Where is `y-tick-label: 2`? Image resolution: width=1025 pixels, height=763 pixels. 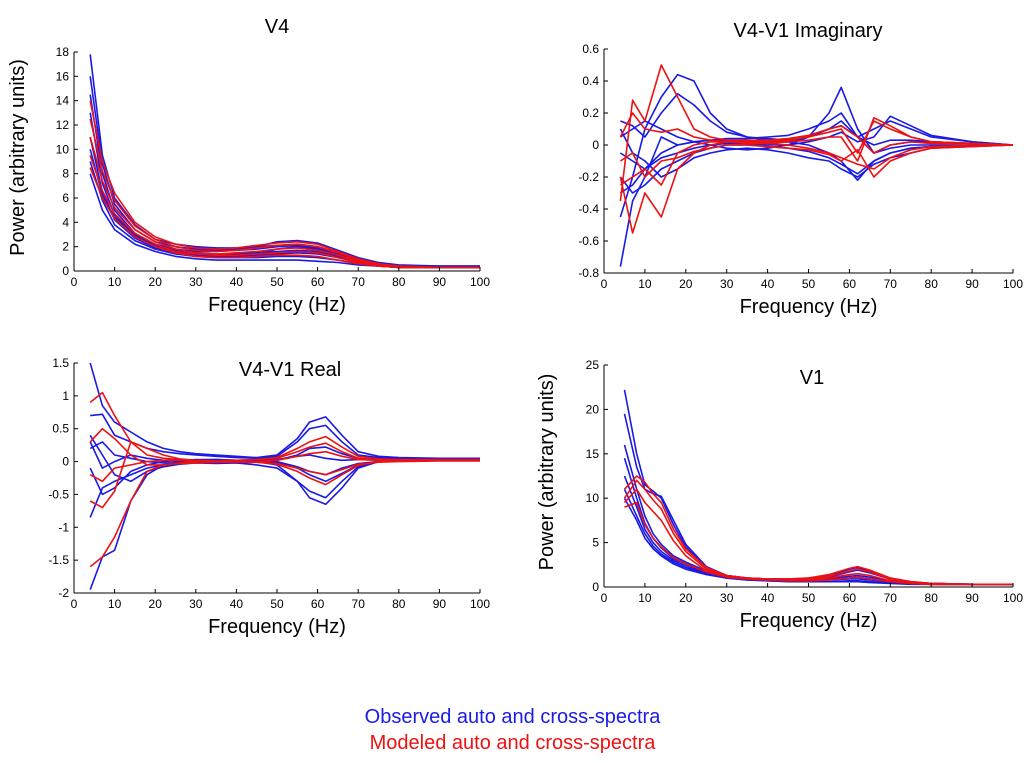 y-tick-label: 2 is located at coordinates (65, 247).